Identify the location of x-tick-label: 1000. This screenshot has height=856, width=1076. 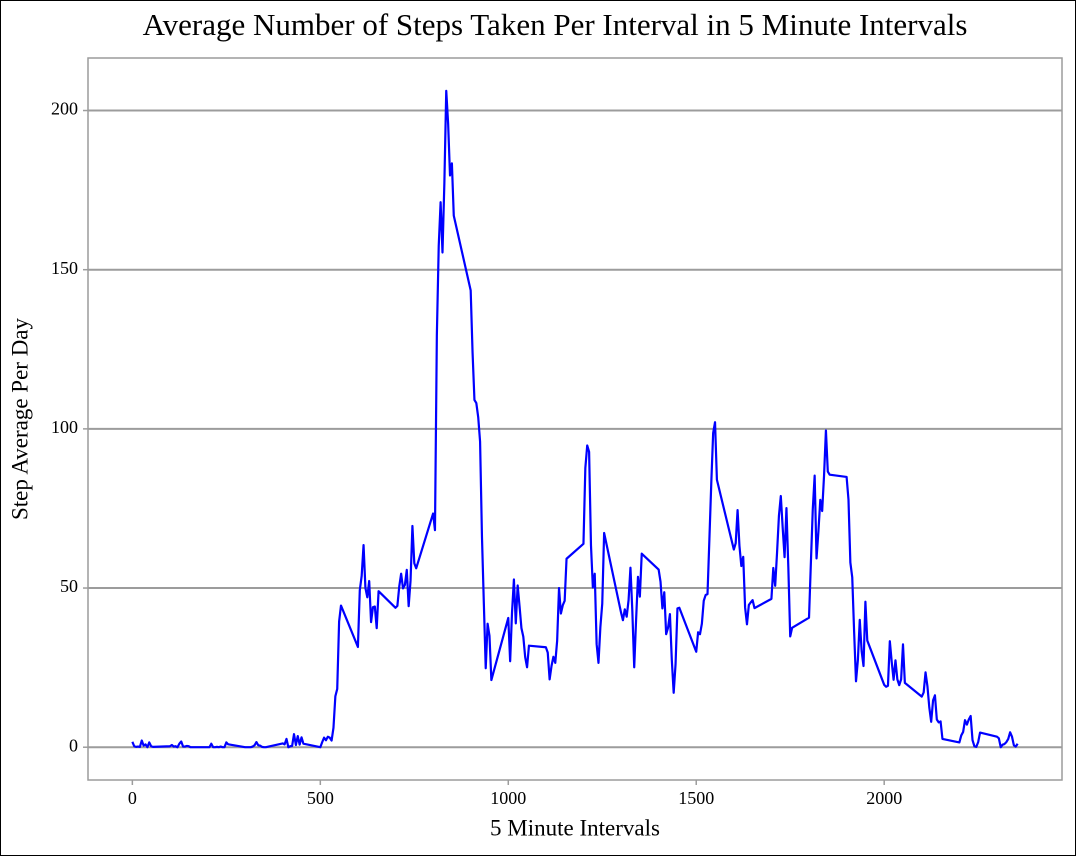
(508, 798).